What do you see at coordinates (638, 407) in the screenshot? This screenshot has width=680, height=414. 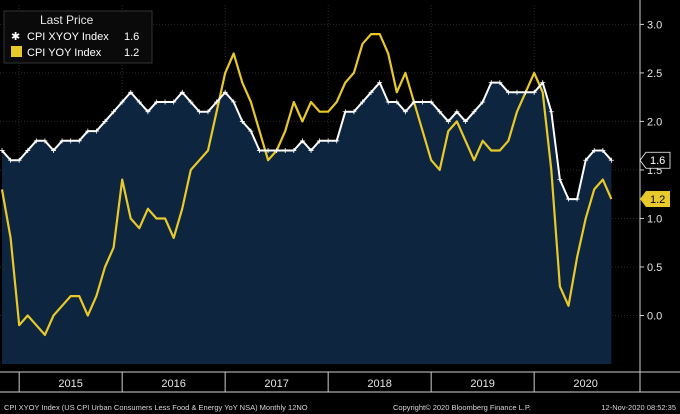 I see `footer-timestamp: 12-Nov-2020 08:52:35` at bounding box center [638, 407].